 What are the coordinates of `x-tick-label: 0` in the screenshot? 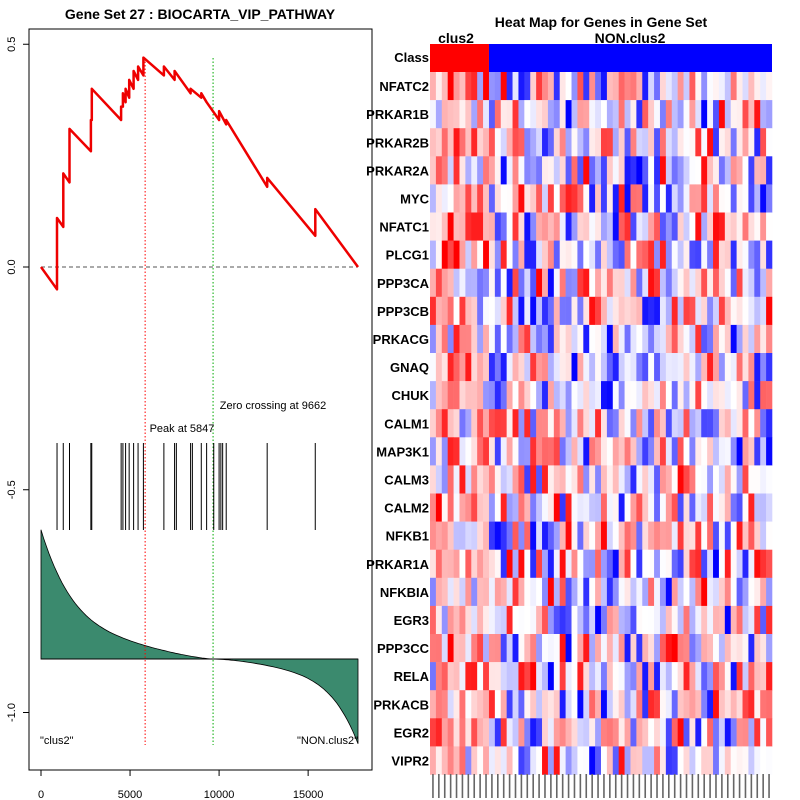 It's located at (41, 794).